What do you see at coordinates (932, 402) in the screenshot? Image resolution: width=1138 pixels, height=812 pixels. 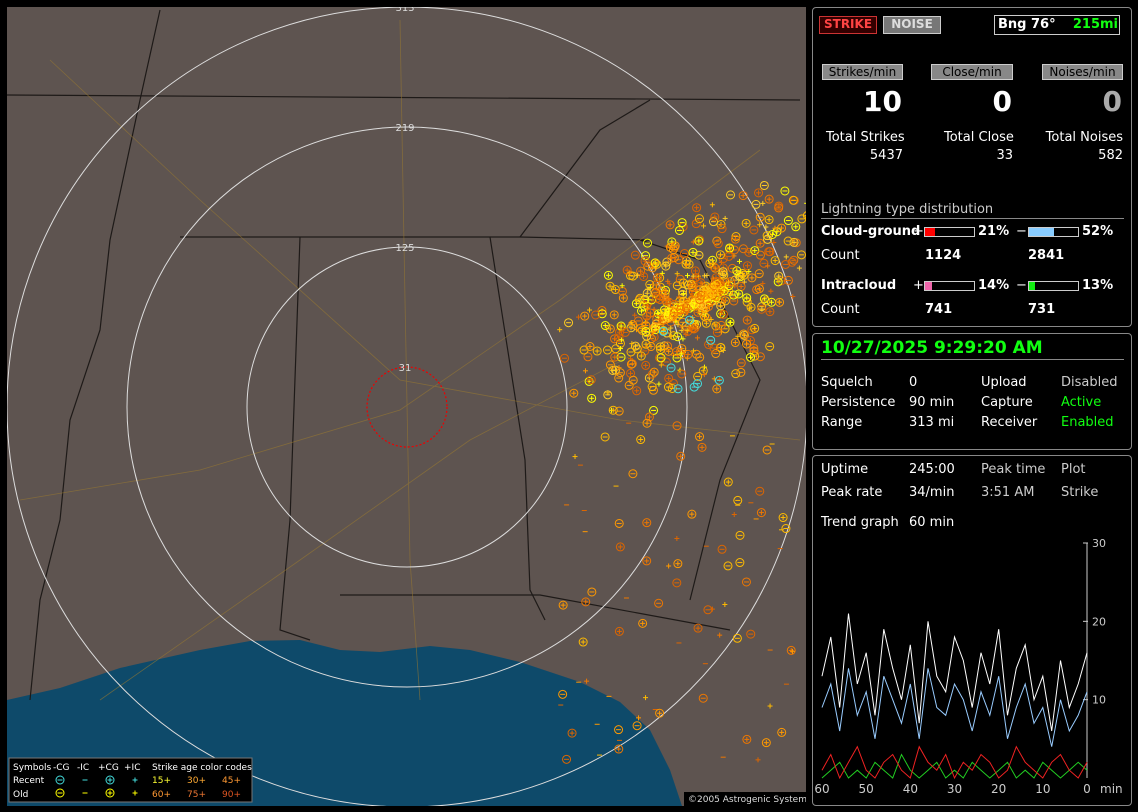 I see `clock-field: 90 min` at bounding box center [932, 402].